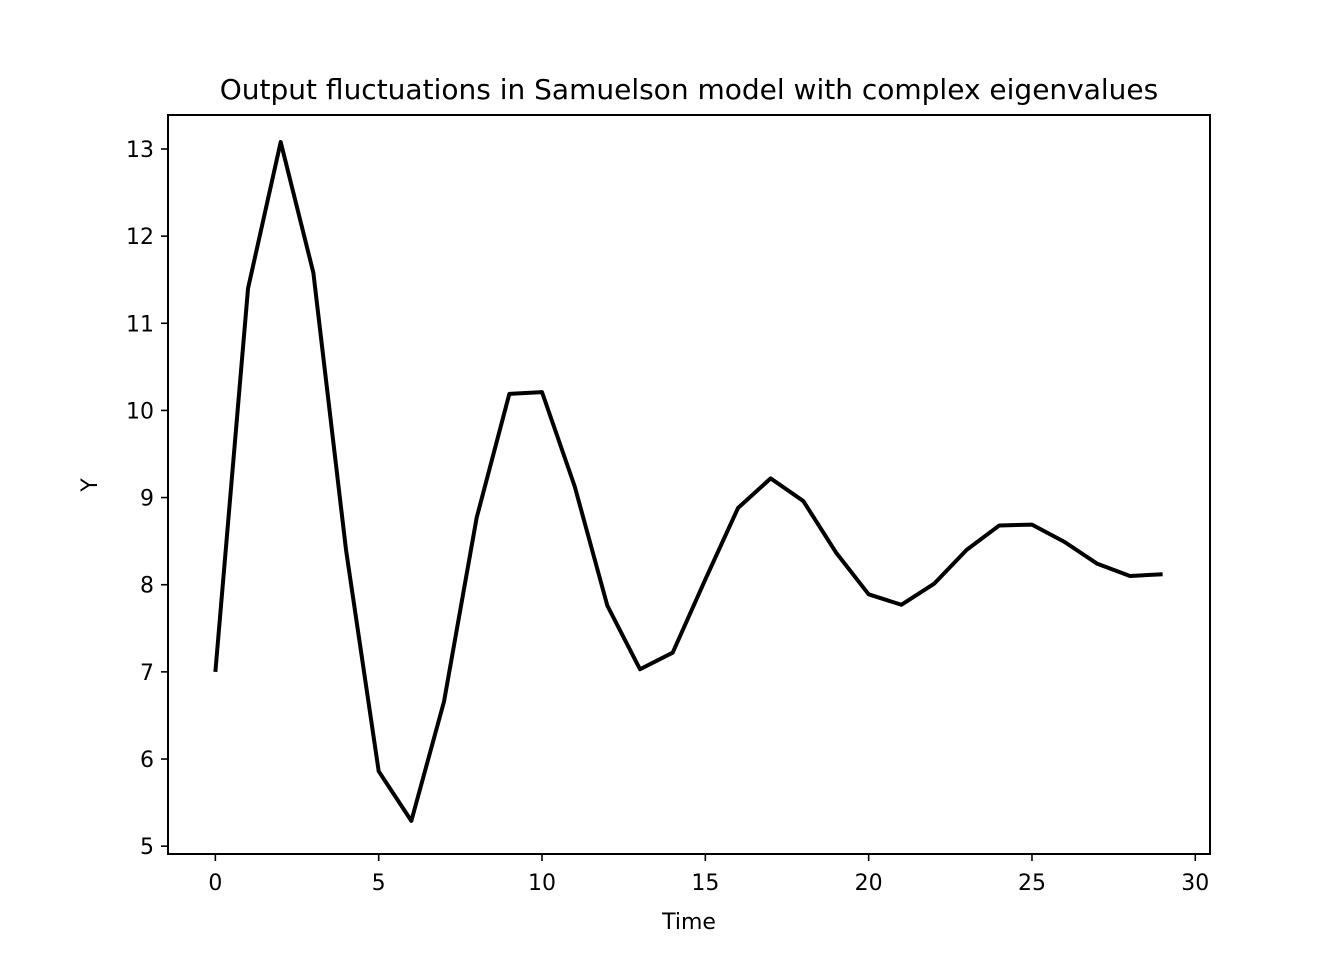 The image size is (1344, 960). What do you see at coordinates (140, 324) in the screenshot?
I see `y-tick-label: 11` at bounding box center [140, 324].